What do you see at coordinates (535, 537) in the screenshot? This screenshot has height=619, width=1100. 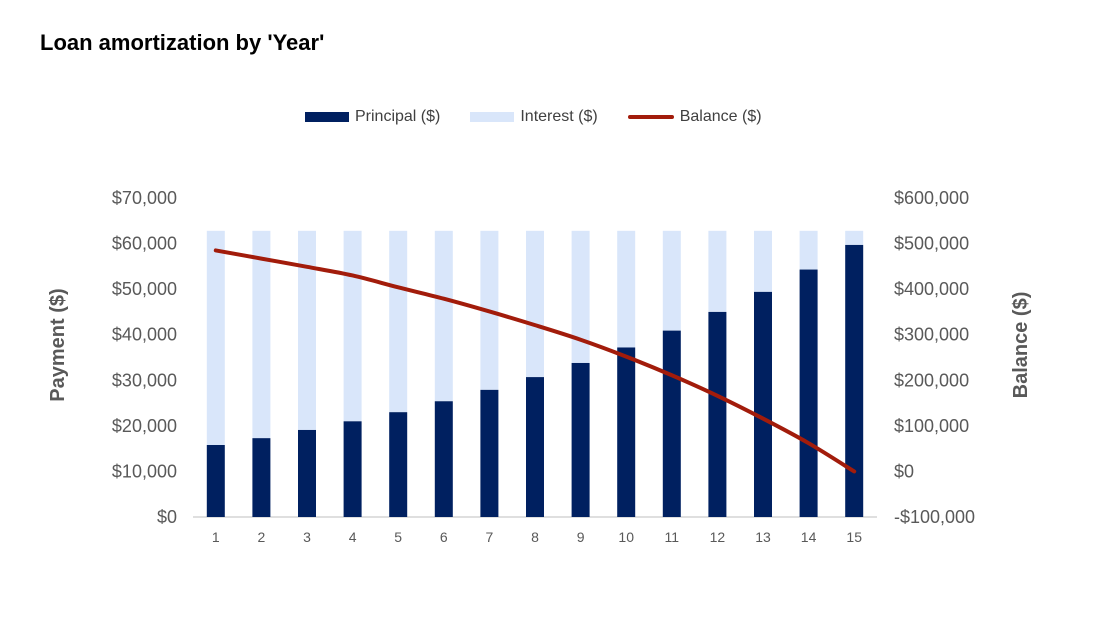 I see `x-tick-label: 8` at bounding box center [535, 537].